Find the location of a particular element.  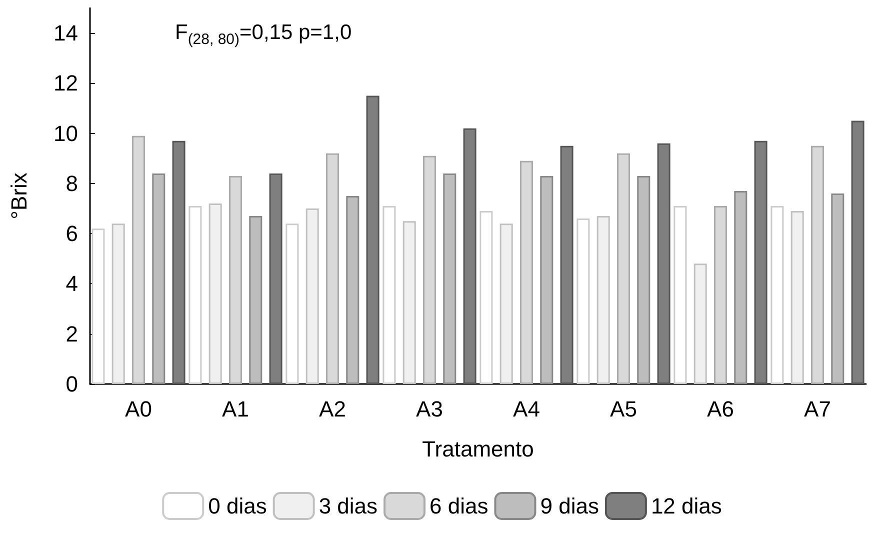

x-tick-label: A2 is located at coordinates (332, 409).